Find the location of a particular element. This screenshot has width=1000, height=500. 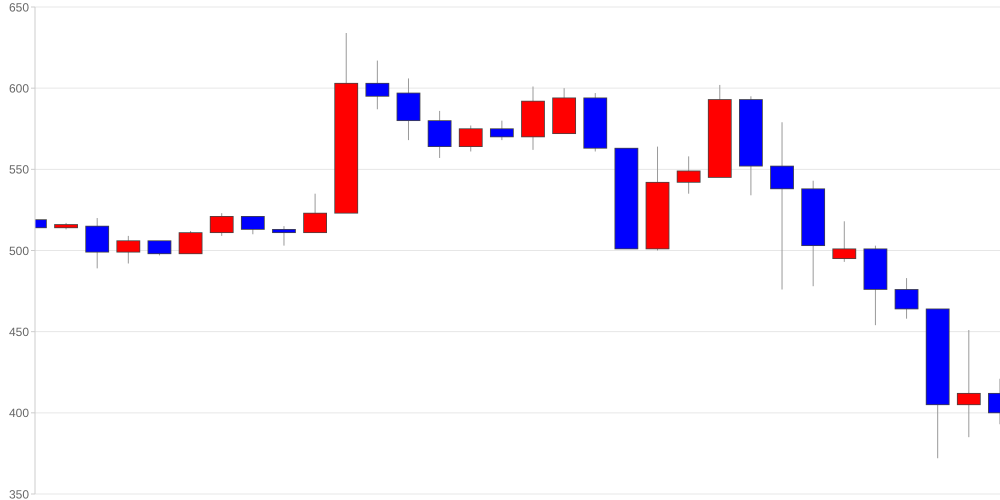

y-tick-label: 450 is located at coordinates (19, 331).